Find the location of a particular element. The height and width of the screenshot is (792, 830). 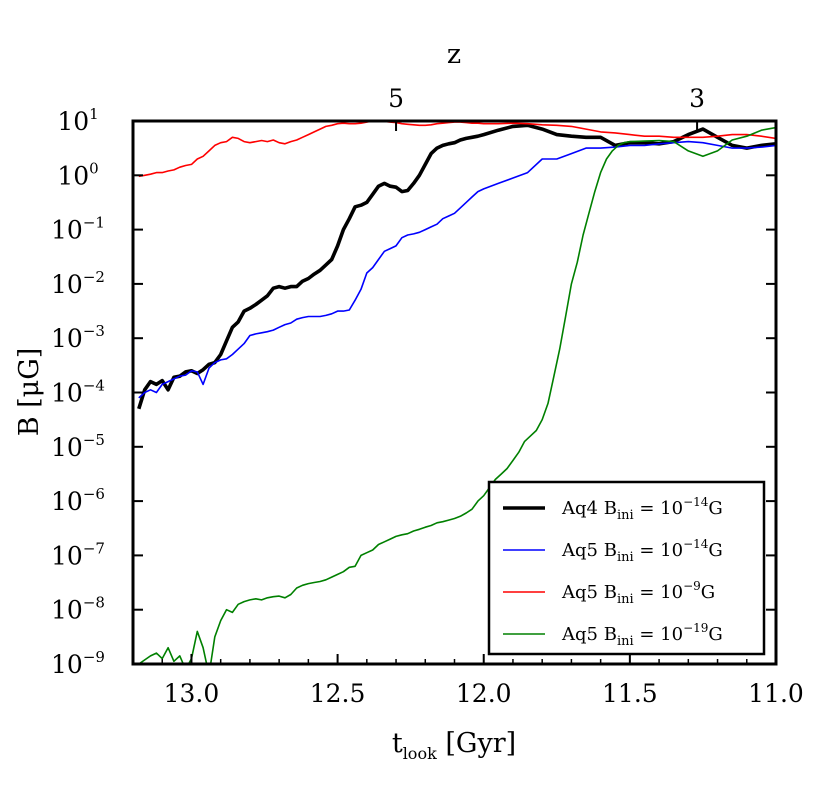

y-tick-label: 10⁻⁹ is located at coordinates (78, 663).